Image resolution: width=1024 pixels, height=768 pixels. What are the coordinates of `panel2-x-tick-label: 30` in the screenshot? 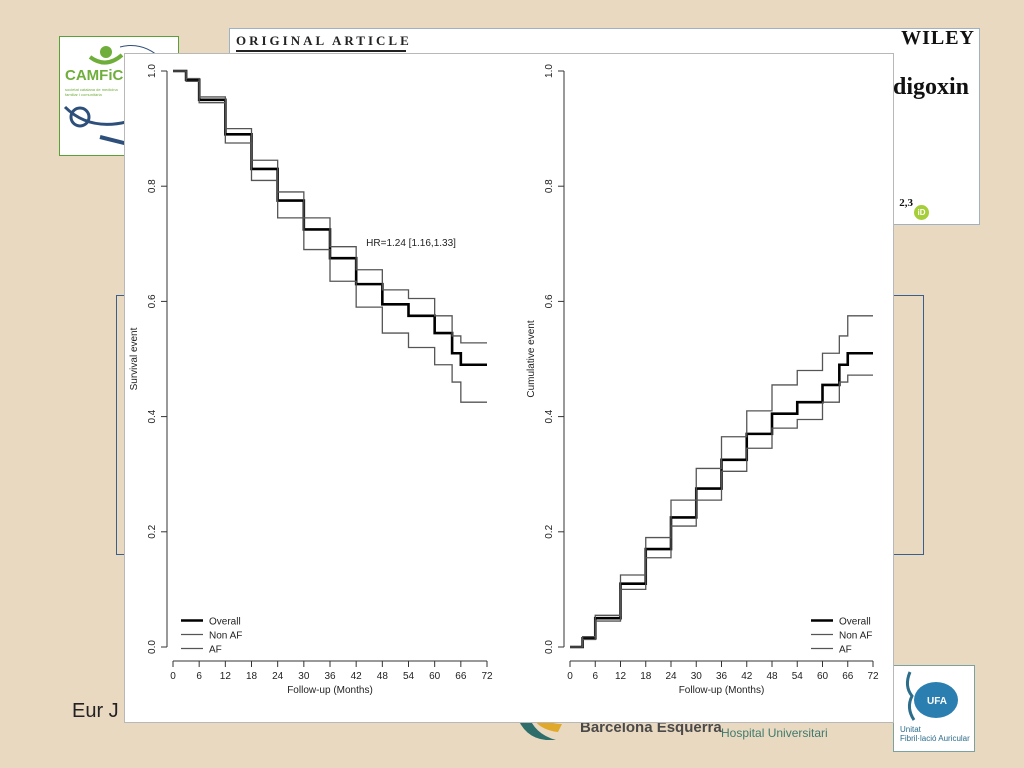 It's located at (697, 676).